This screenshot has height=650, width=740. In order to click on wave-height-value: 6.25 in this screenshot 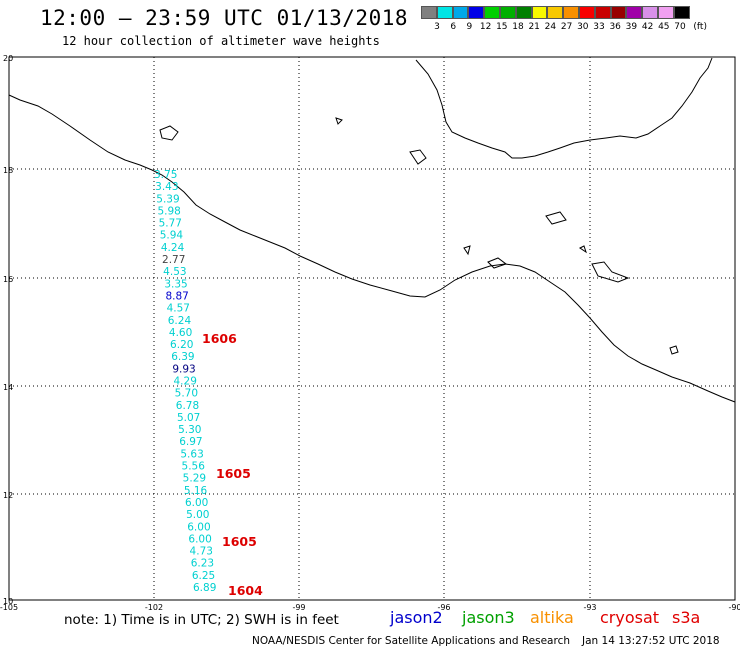, I will do `click(203, 576)`.